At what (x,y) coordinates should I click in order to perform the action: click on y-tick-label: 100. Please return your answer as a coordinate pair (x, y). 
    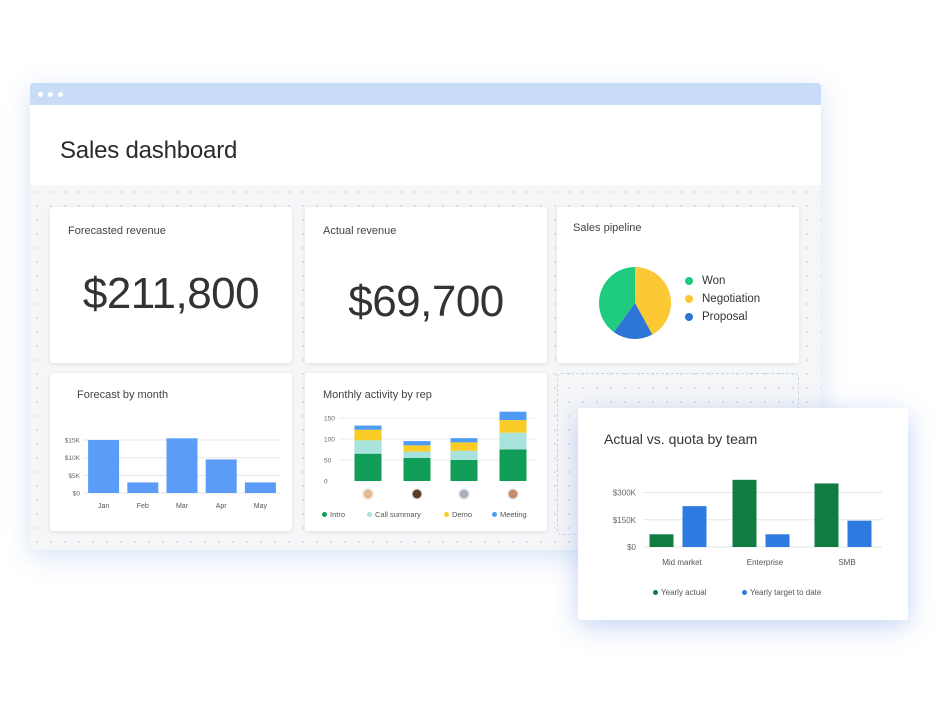
    Looking at the image, I should click on (329, 440).